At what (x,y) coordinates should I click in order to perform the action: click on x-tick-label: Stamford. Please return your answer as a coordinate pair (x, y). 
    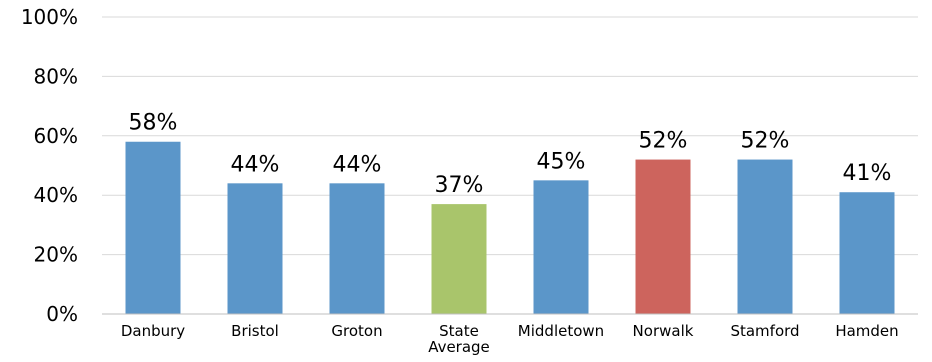
    Looking at the image, I should click on (764, 331).